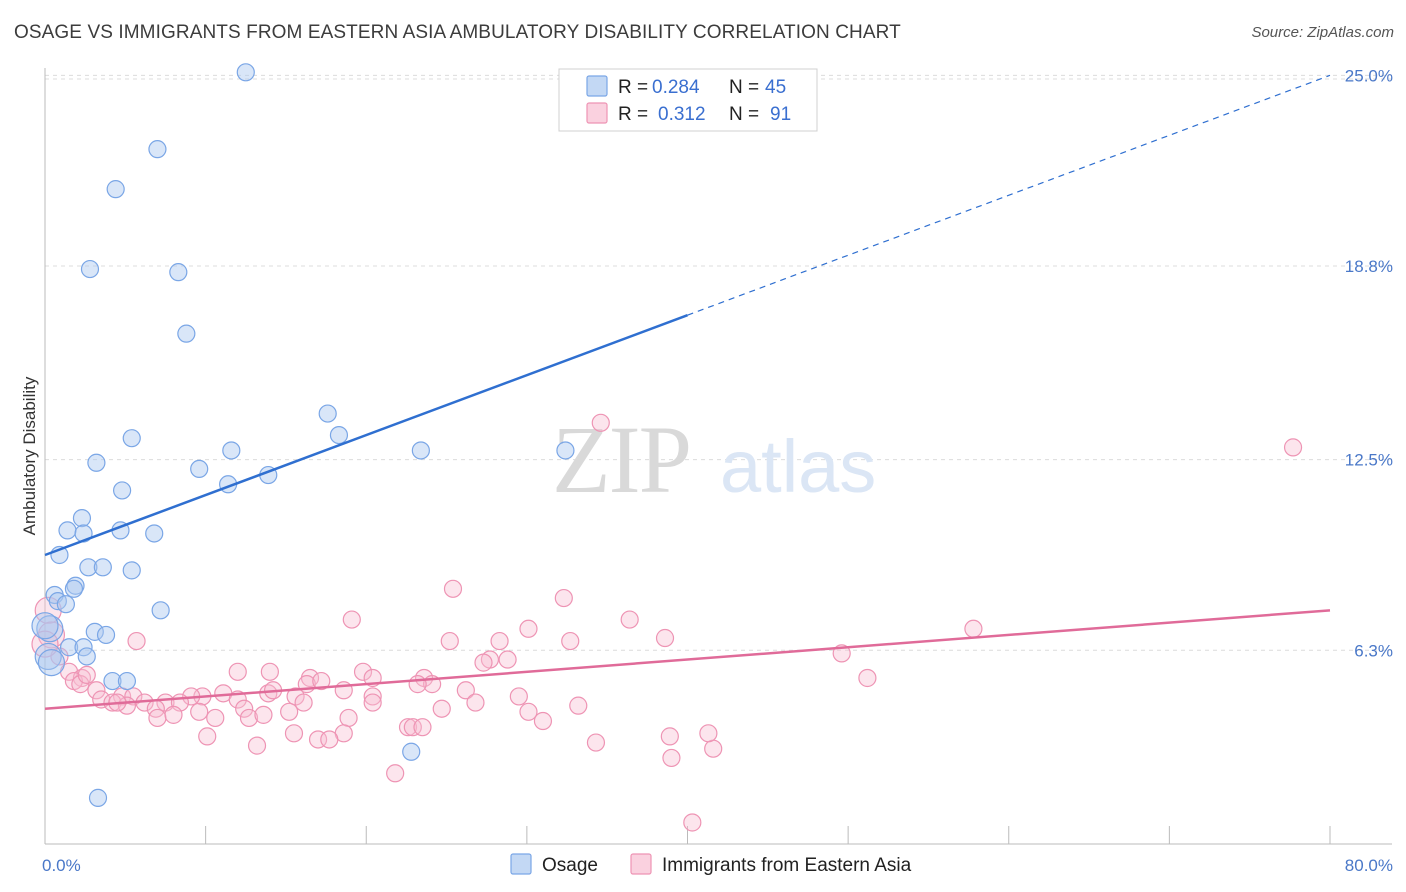 The image size is (1406, 892). I want to click on trend-line-asia, so click(687, 659).